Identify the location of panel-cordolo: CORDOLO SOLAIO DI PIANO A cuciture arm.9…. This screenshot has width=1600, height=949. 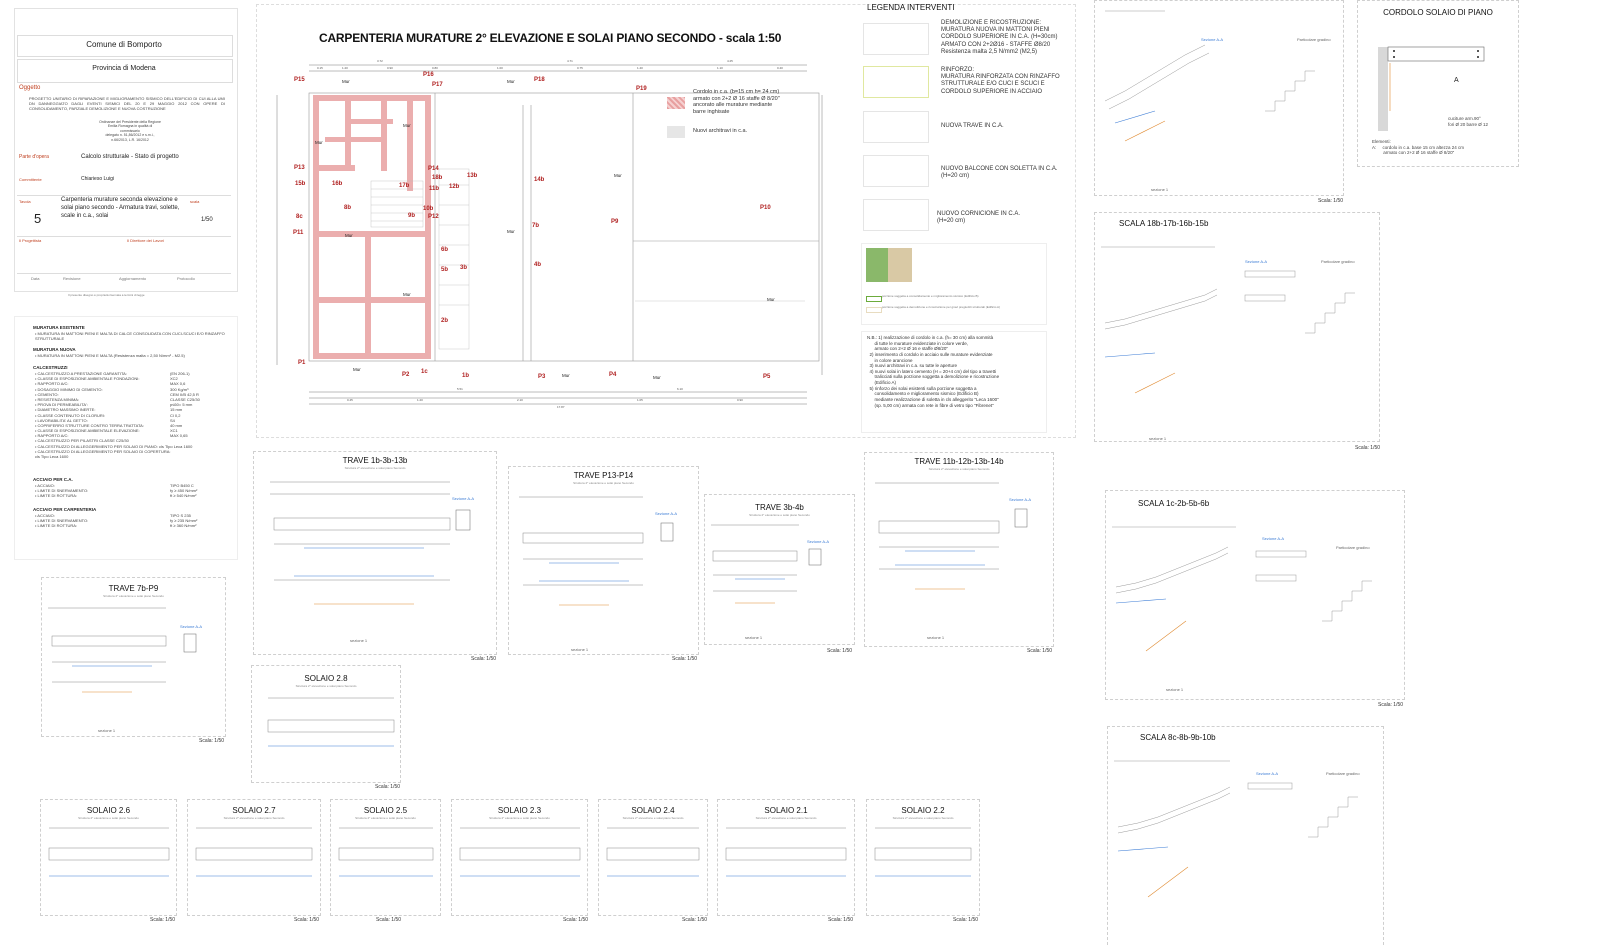
(1438, 83).